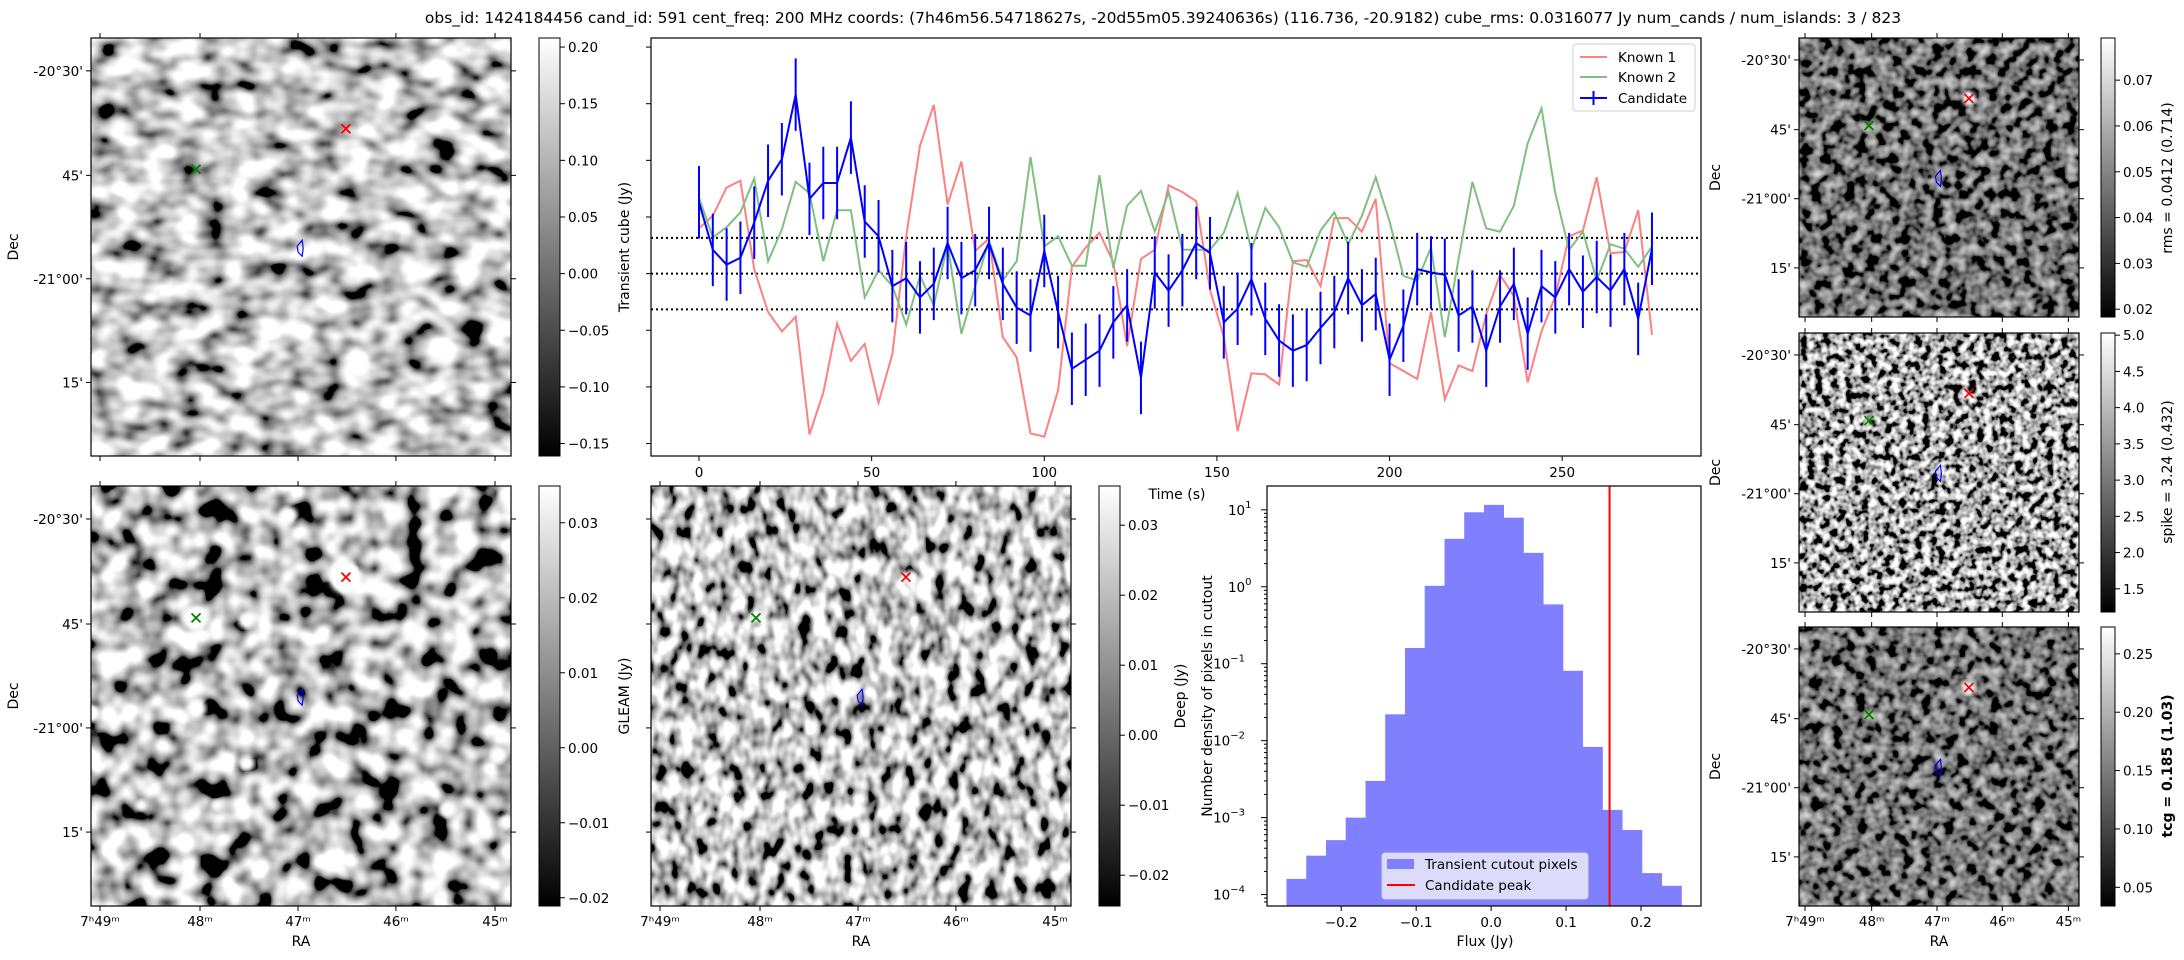 This screenshot has width=2184, height=960. What do you see at coordinates (1055, 922) in the screenshot?
I see `ra-tick-label: 45ᵐ` at bounding box center [1055, 922].